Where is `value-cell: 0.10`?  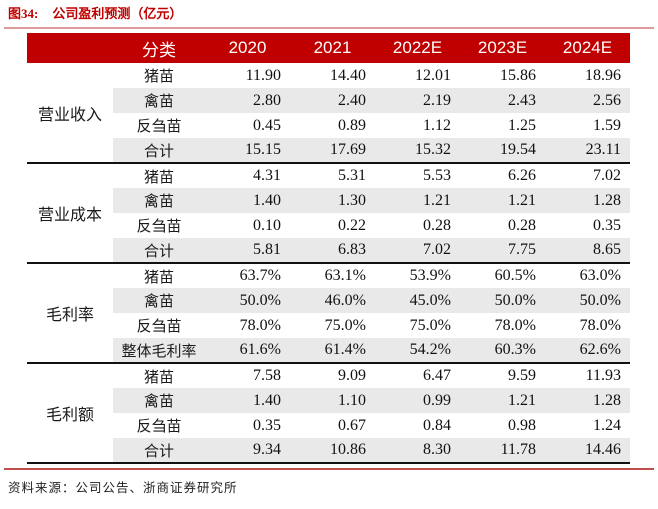
value-cell: 0.10 is located at coordinates (247, 225).